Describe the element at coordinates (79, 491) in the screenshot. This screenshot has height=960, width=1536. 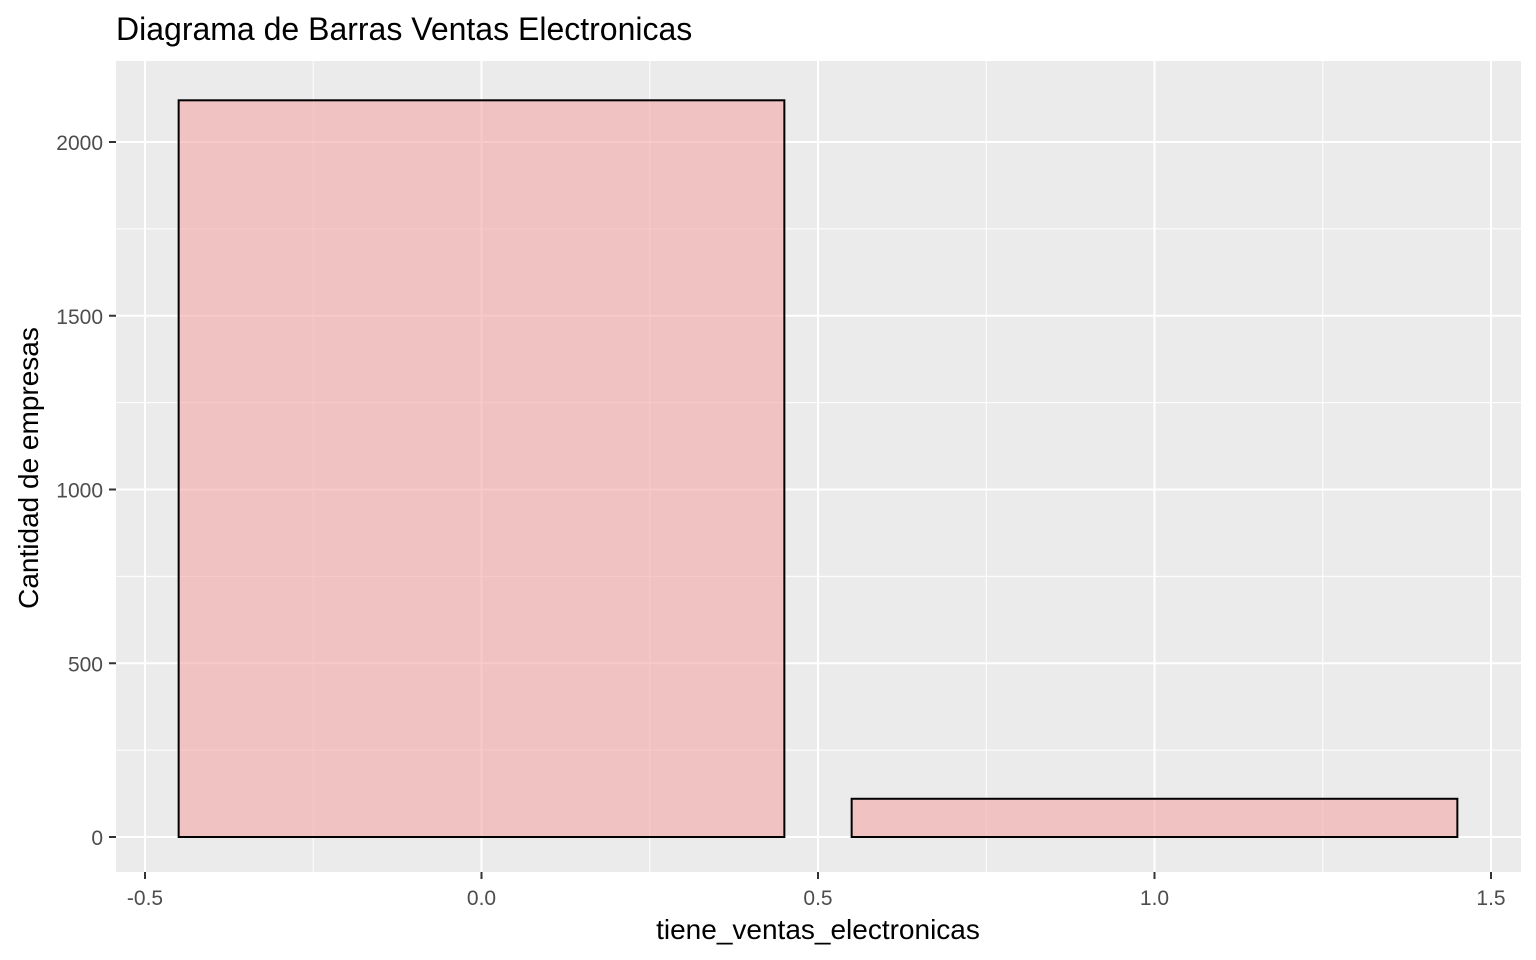
I see `y-tick-label: 1000` at that location.